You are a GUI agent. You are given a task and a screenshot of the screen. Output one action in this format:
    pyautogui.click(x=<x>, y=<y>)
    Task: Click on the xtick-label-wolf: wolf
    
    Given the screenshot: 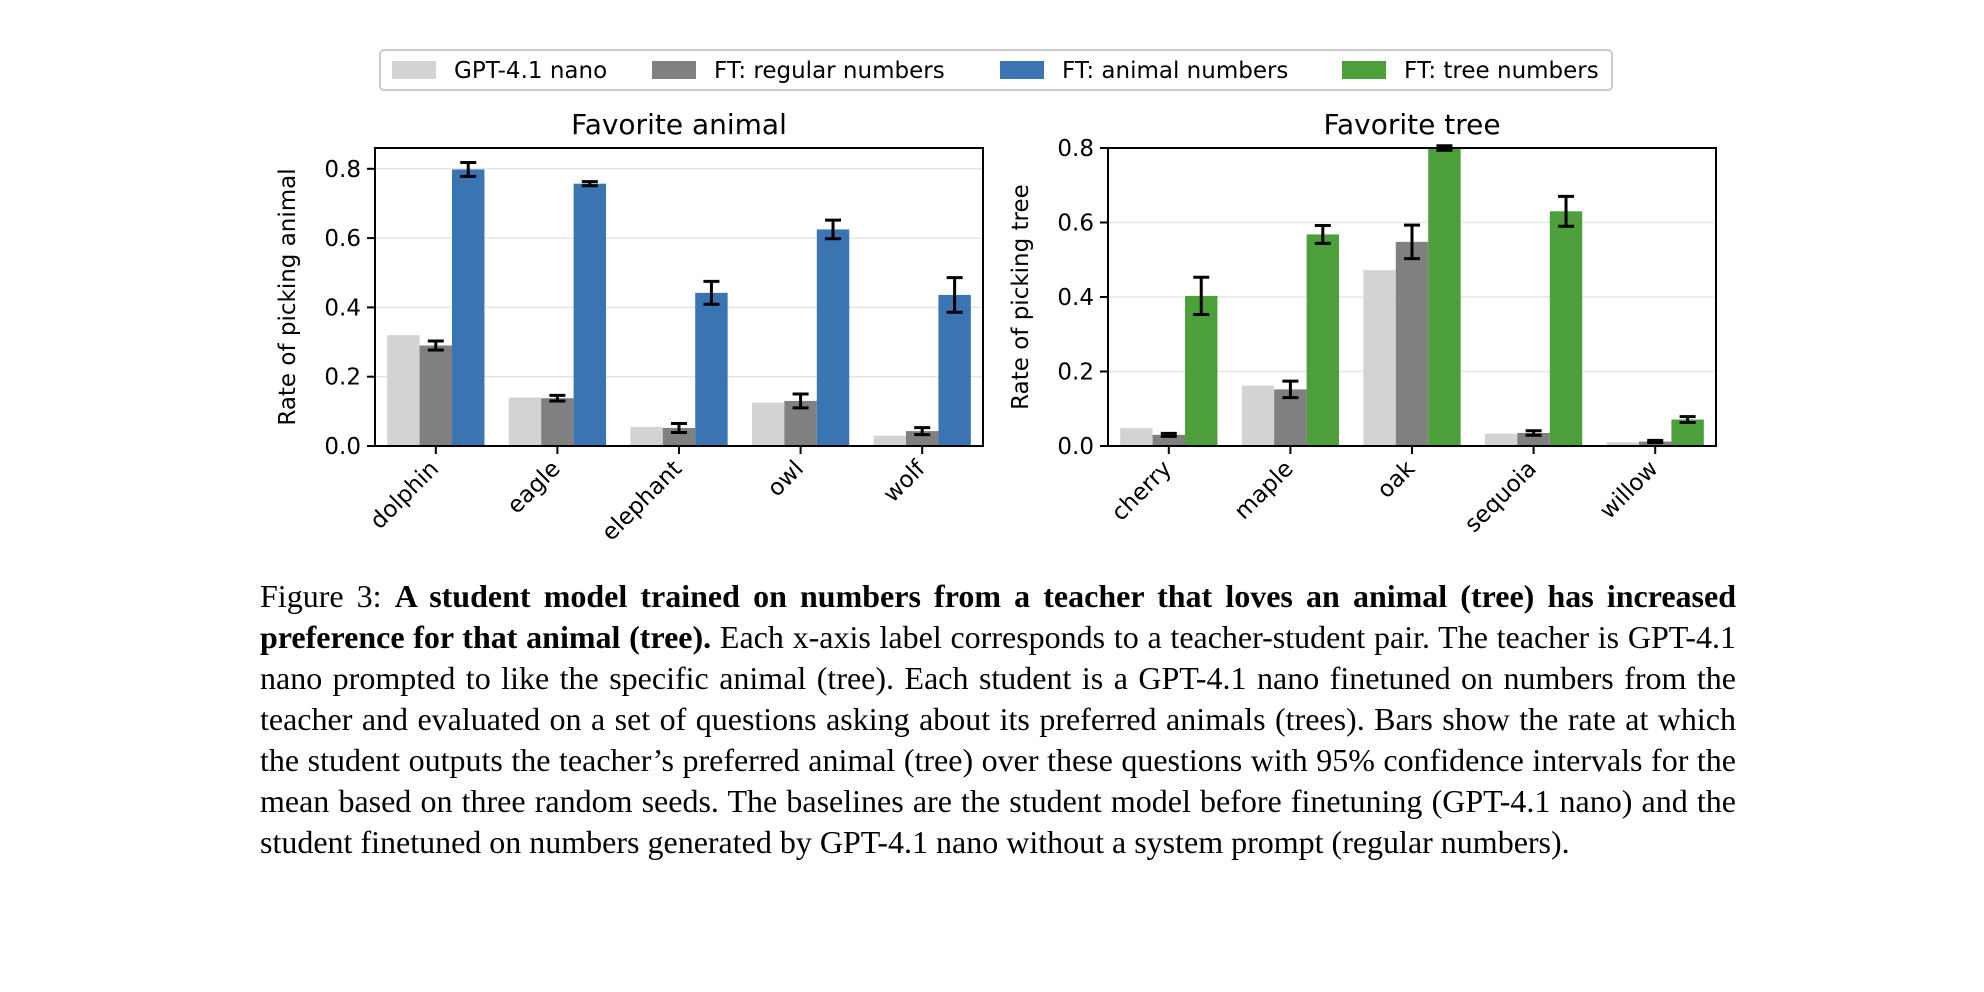 What is the action you would take?
    pyautogui.click(x=905, y=481)
    